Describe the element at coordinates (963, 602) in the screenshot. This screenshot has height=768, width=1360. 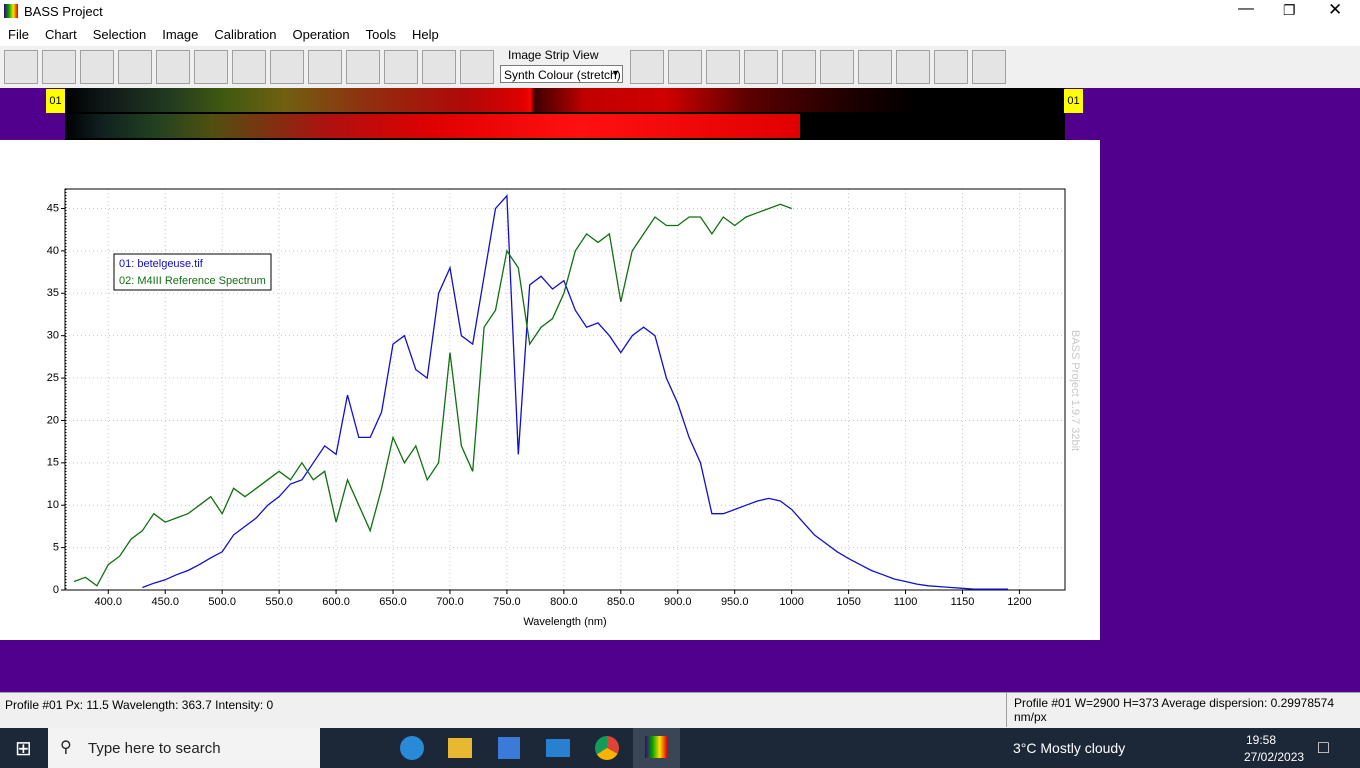
I see `x-tick-label: 1150` at that location.